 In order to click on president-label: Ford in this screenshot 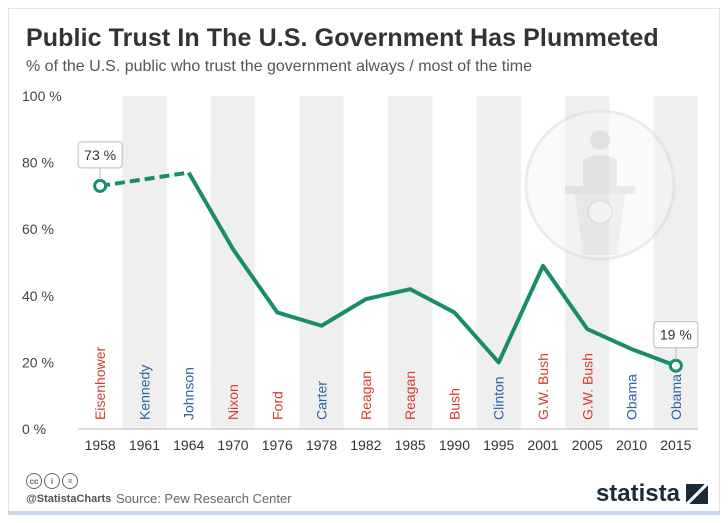, I will do `click(277, 405)`.